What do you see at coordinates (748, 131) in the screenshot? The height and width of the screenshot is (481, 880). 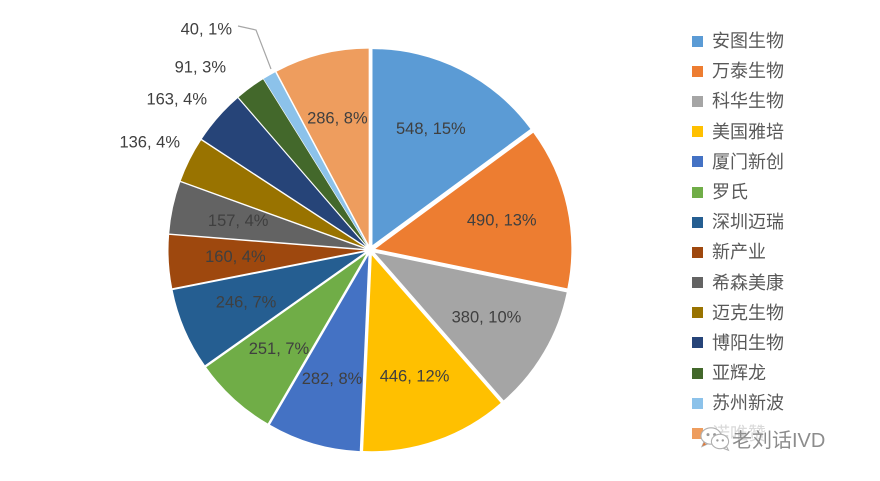 I see `legend-label: 美国雅培` at bounding box center [748, 131].